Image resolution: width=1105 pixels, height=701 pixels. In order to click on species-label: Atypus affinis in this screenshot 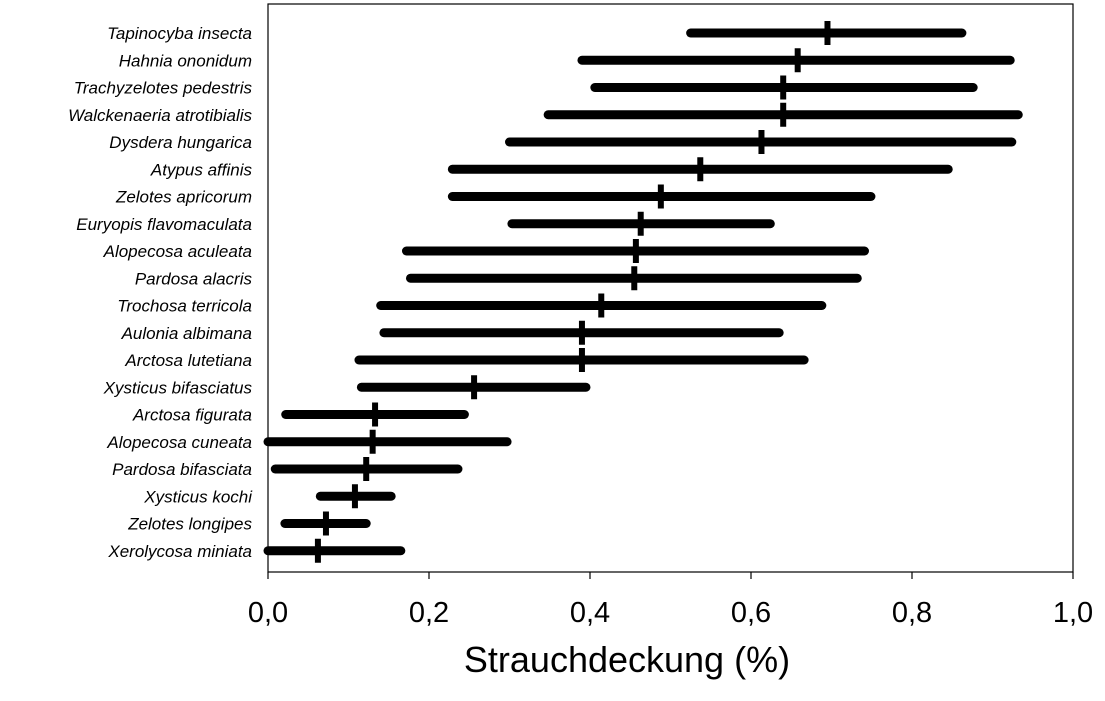, I will do `click(201, 169)`.